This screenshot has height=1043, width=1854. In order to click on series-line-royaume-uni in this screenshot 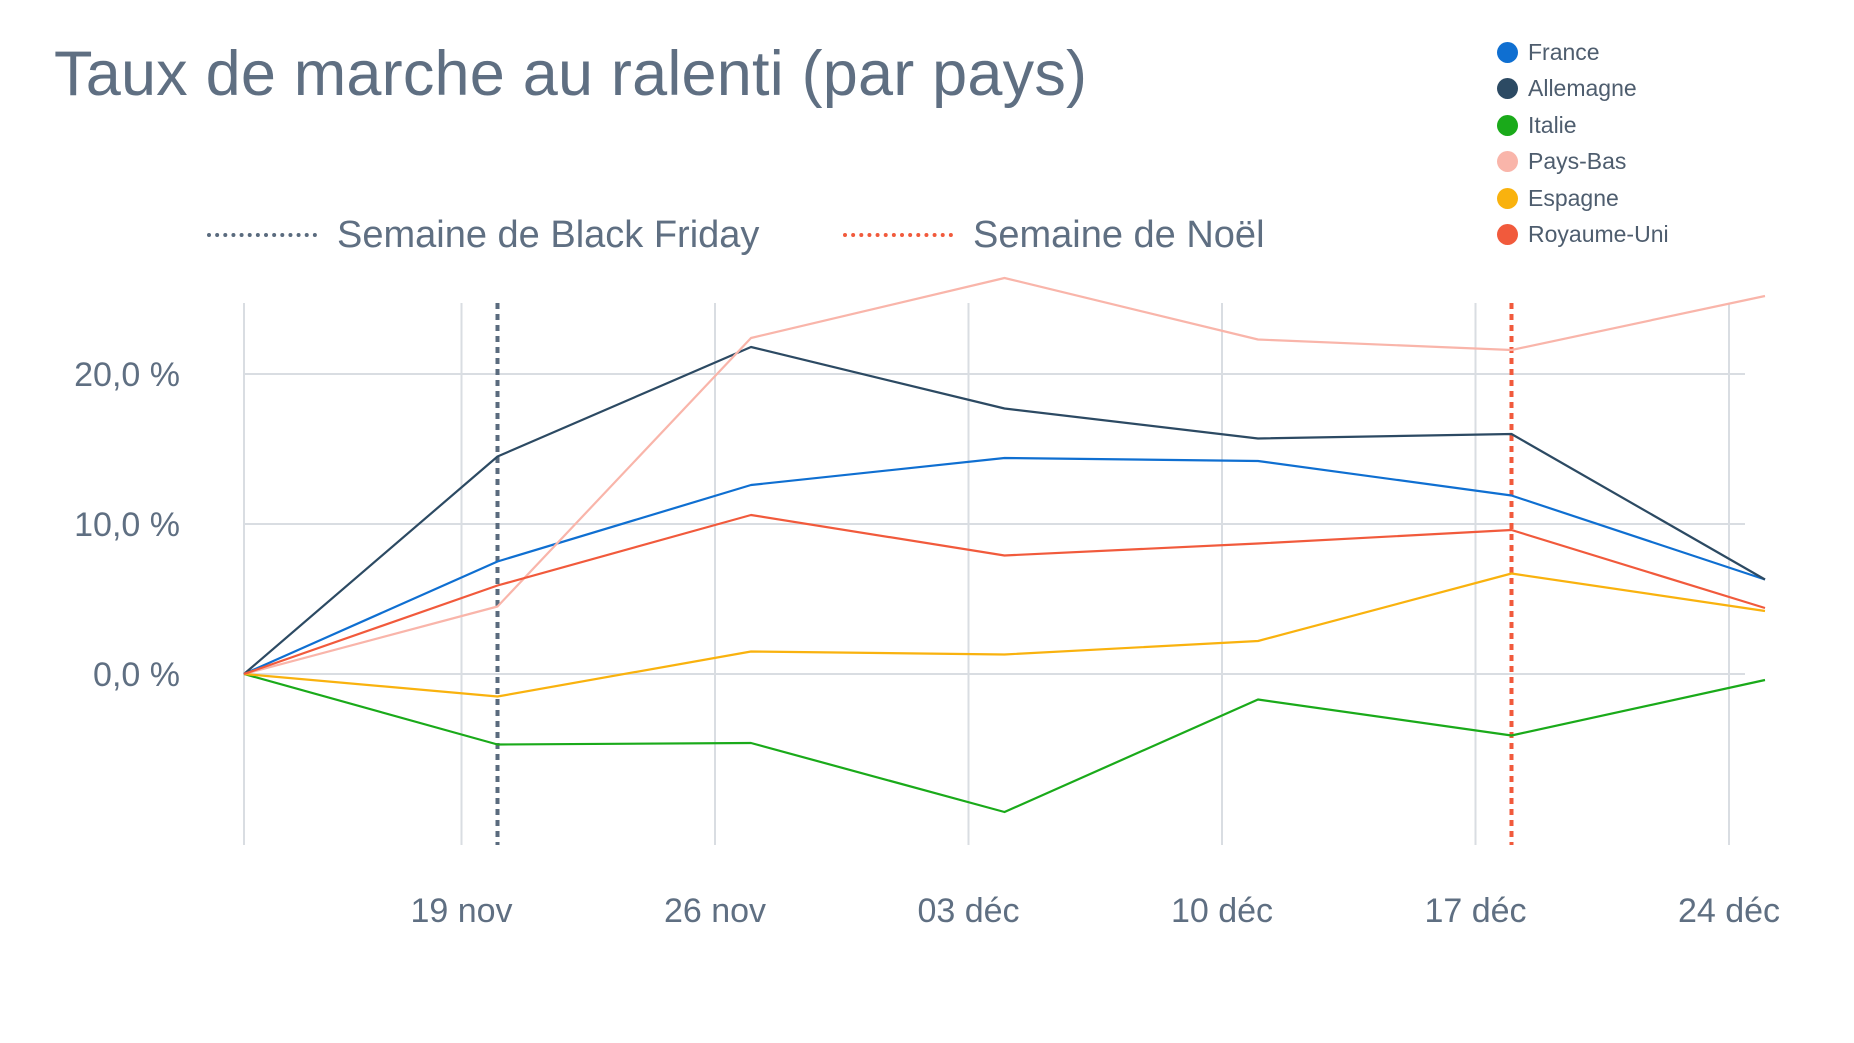, I will do `click(1004, 594)`.